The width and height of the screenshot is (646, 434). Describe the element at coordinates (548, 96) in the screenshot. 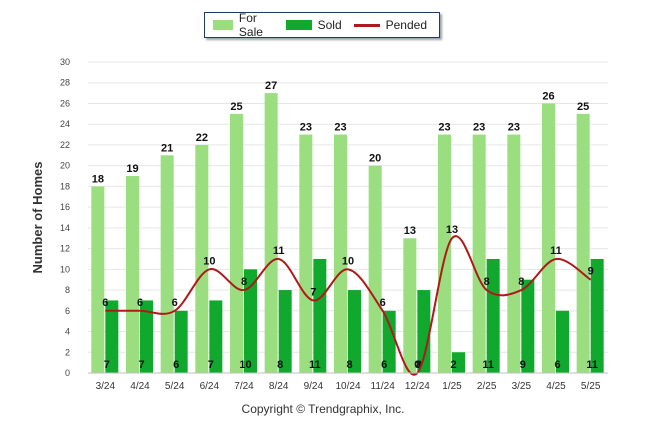

I see `data-label-for-sale: 26` at that location.